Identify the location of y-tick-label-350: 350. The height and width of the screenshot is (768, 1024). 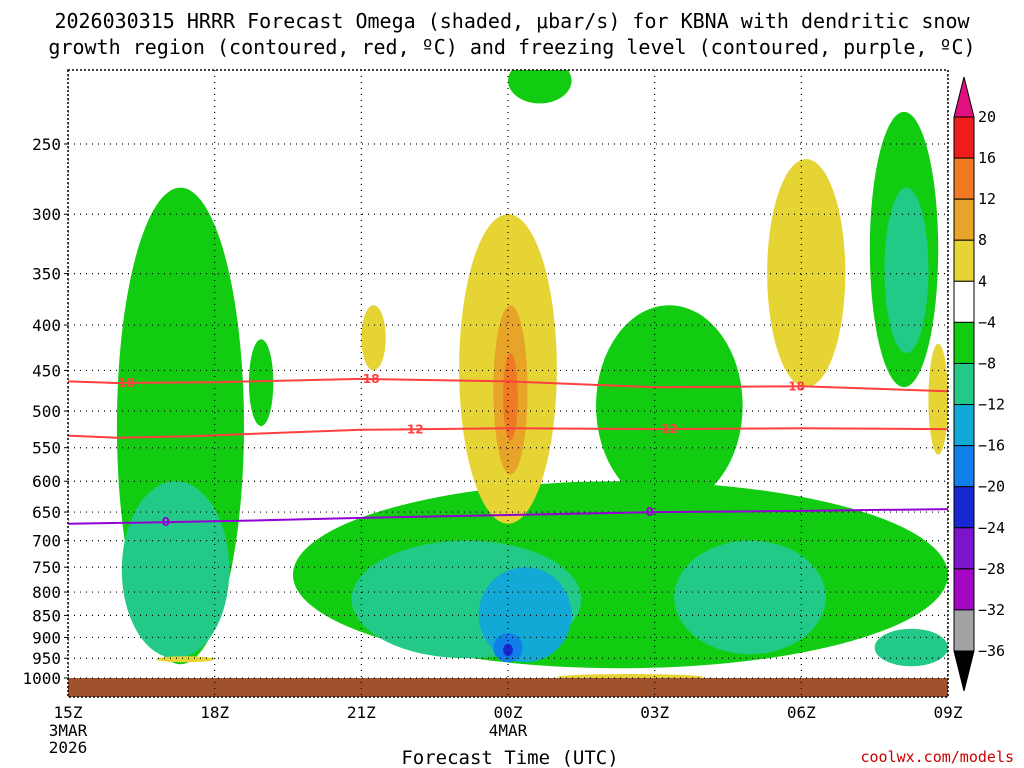
(46, 274).